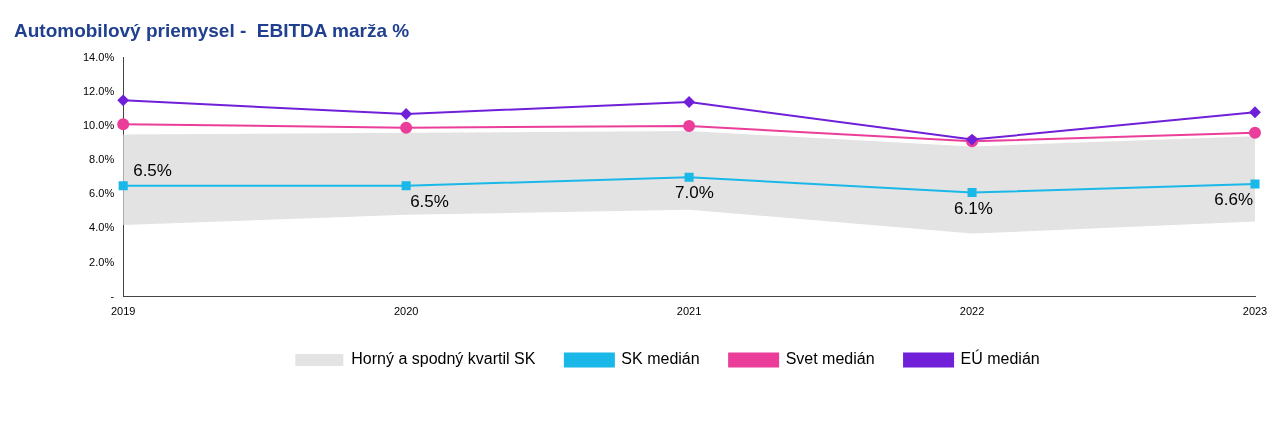  What do you see at coordinates (102, 261) in the screenshot?
I see `y-tick-label: 2.0%` at bounding box center [102, 261].